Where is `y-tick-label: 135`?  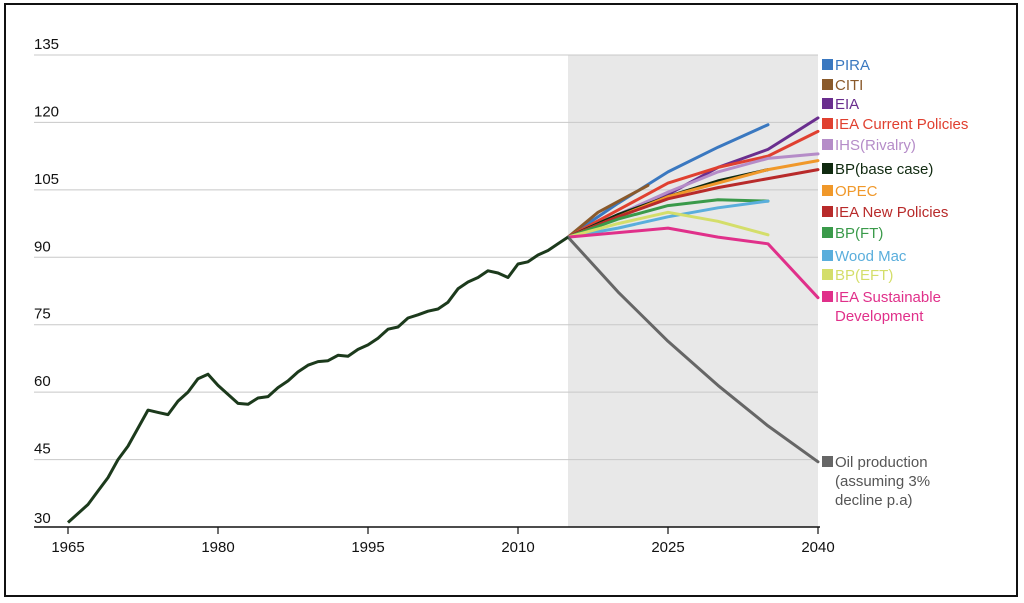
y-tick-label: 135 is located at coordinates (46, 44).